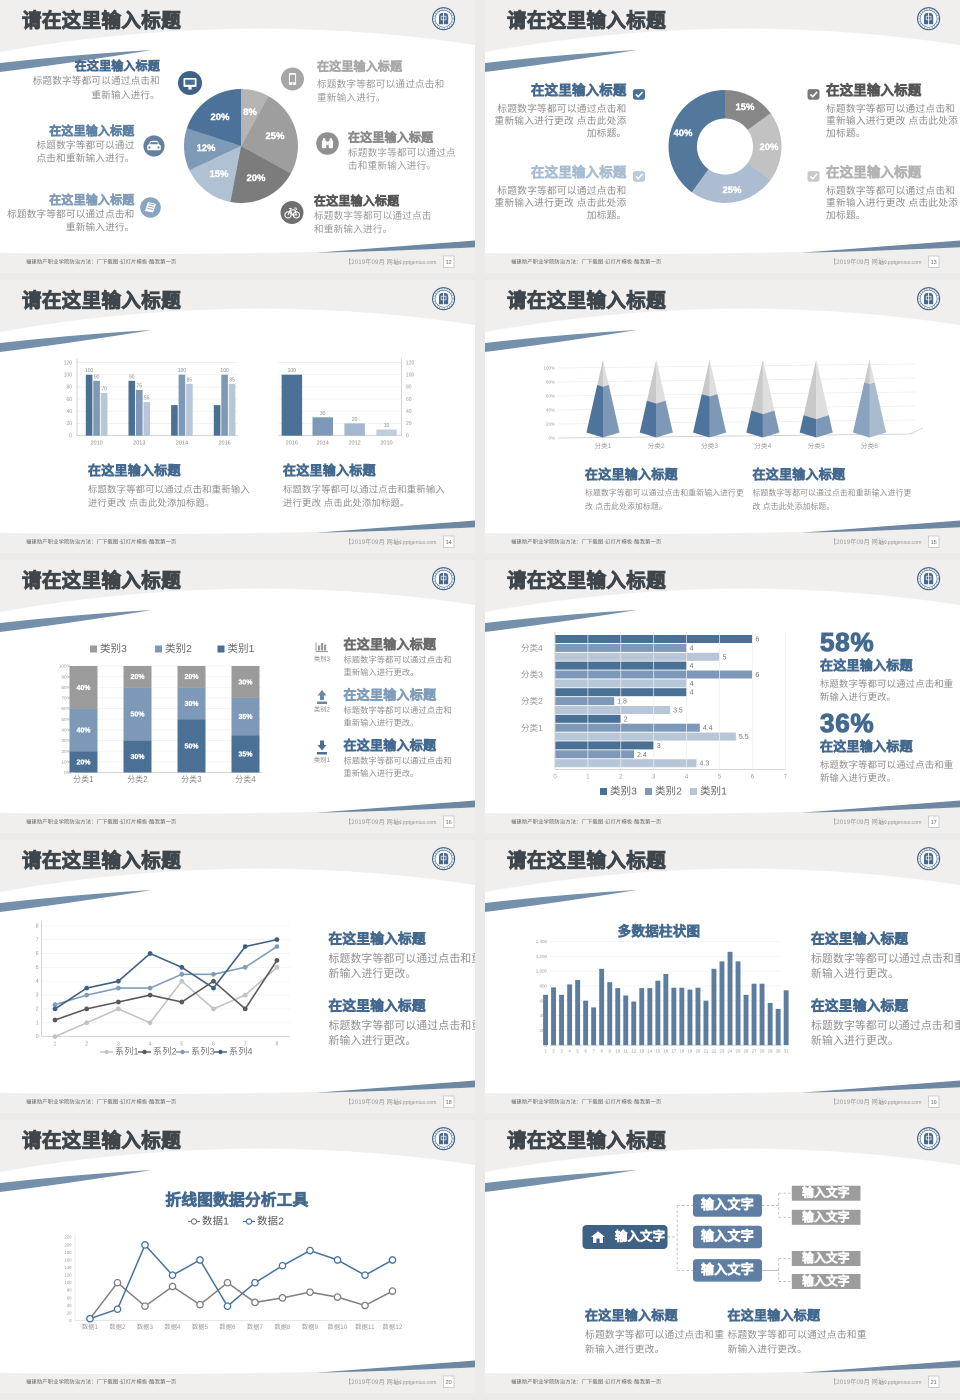  I want to click on svg-text: 80%, so click(550, 382).